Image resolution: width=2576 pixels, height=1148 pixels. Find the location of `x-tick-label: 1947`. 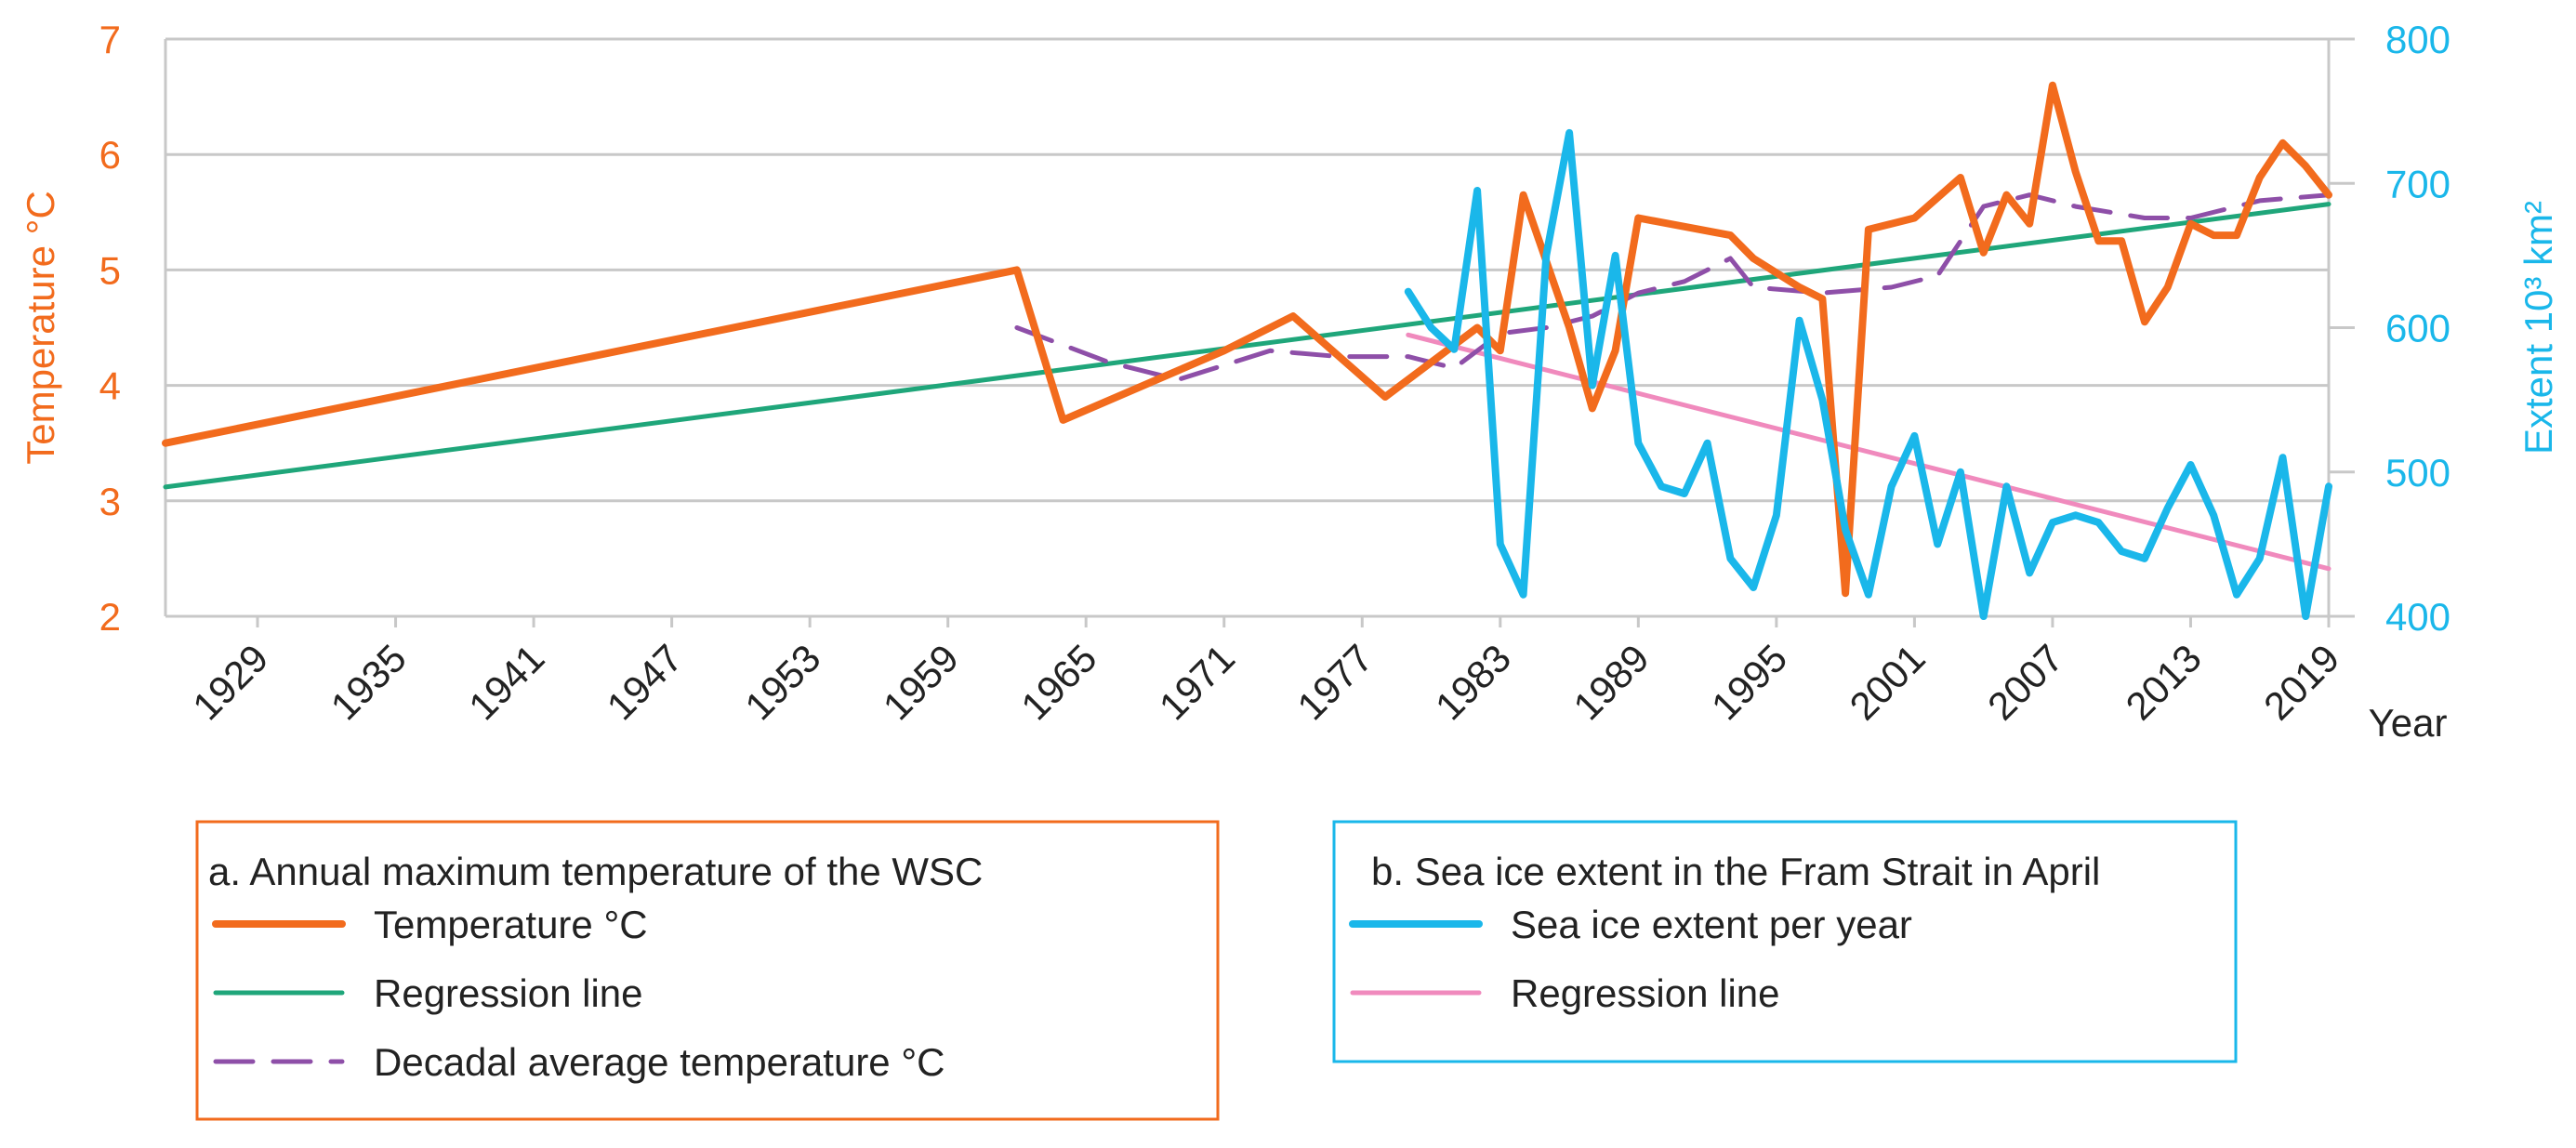

x-tick-label: 1947 is located at coordinates (645, 682).